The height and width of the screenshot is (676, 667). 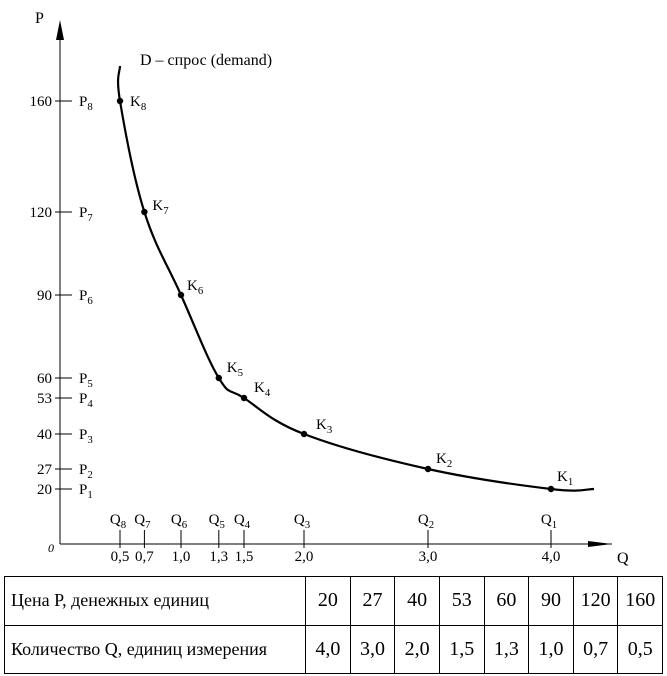 What do you see at coordinates (44, 296) in the screenshot?
I see `y-tick-label-6: 90` at bounding box center [44, 296].